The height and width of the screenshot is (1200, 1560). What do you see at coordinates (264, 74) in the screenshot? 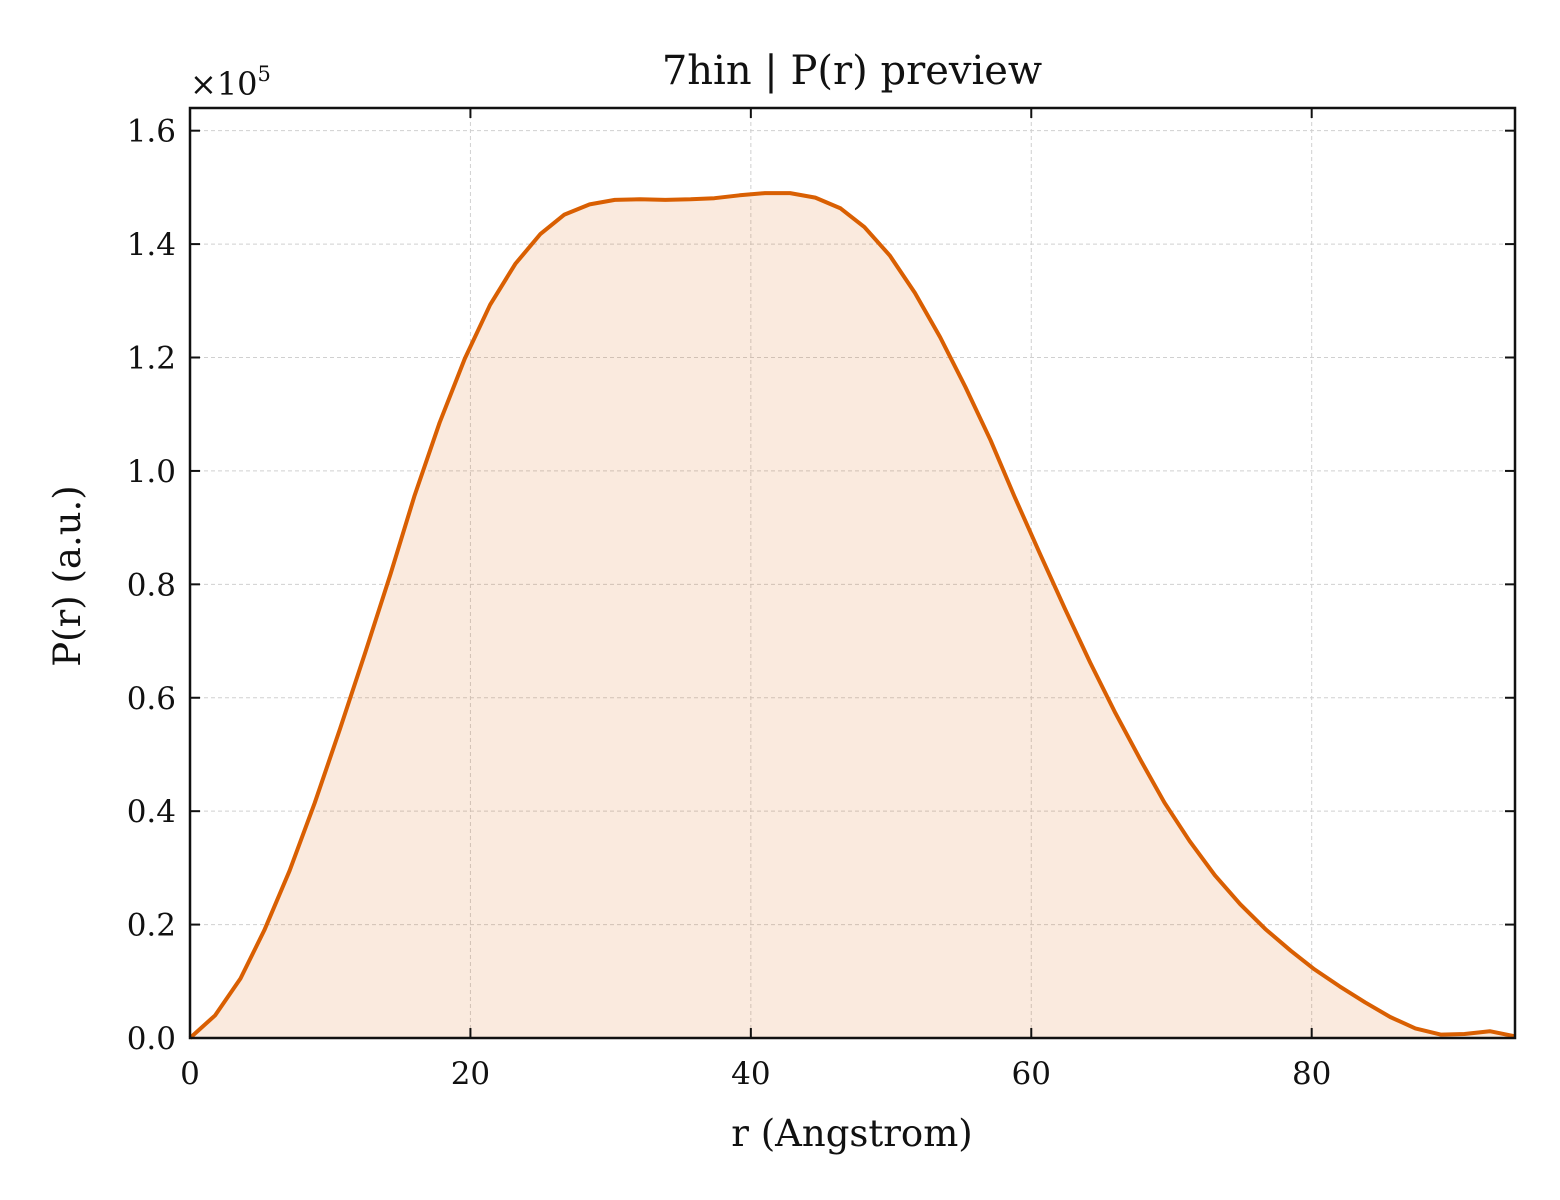
I see `y-offset-exponent: 5` at bounding box center [264, 74].